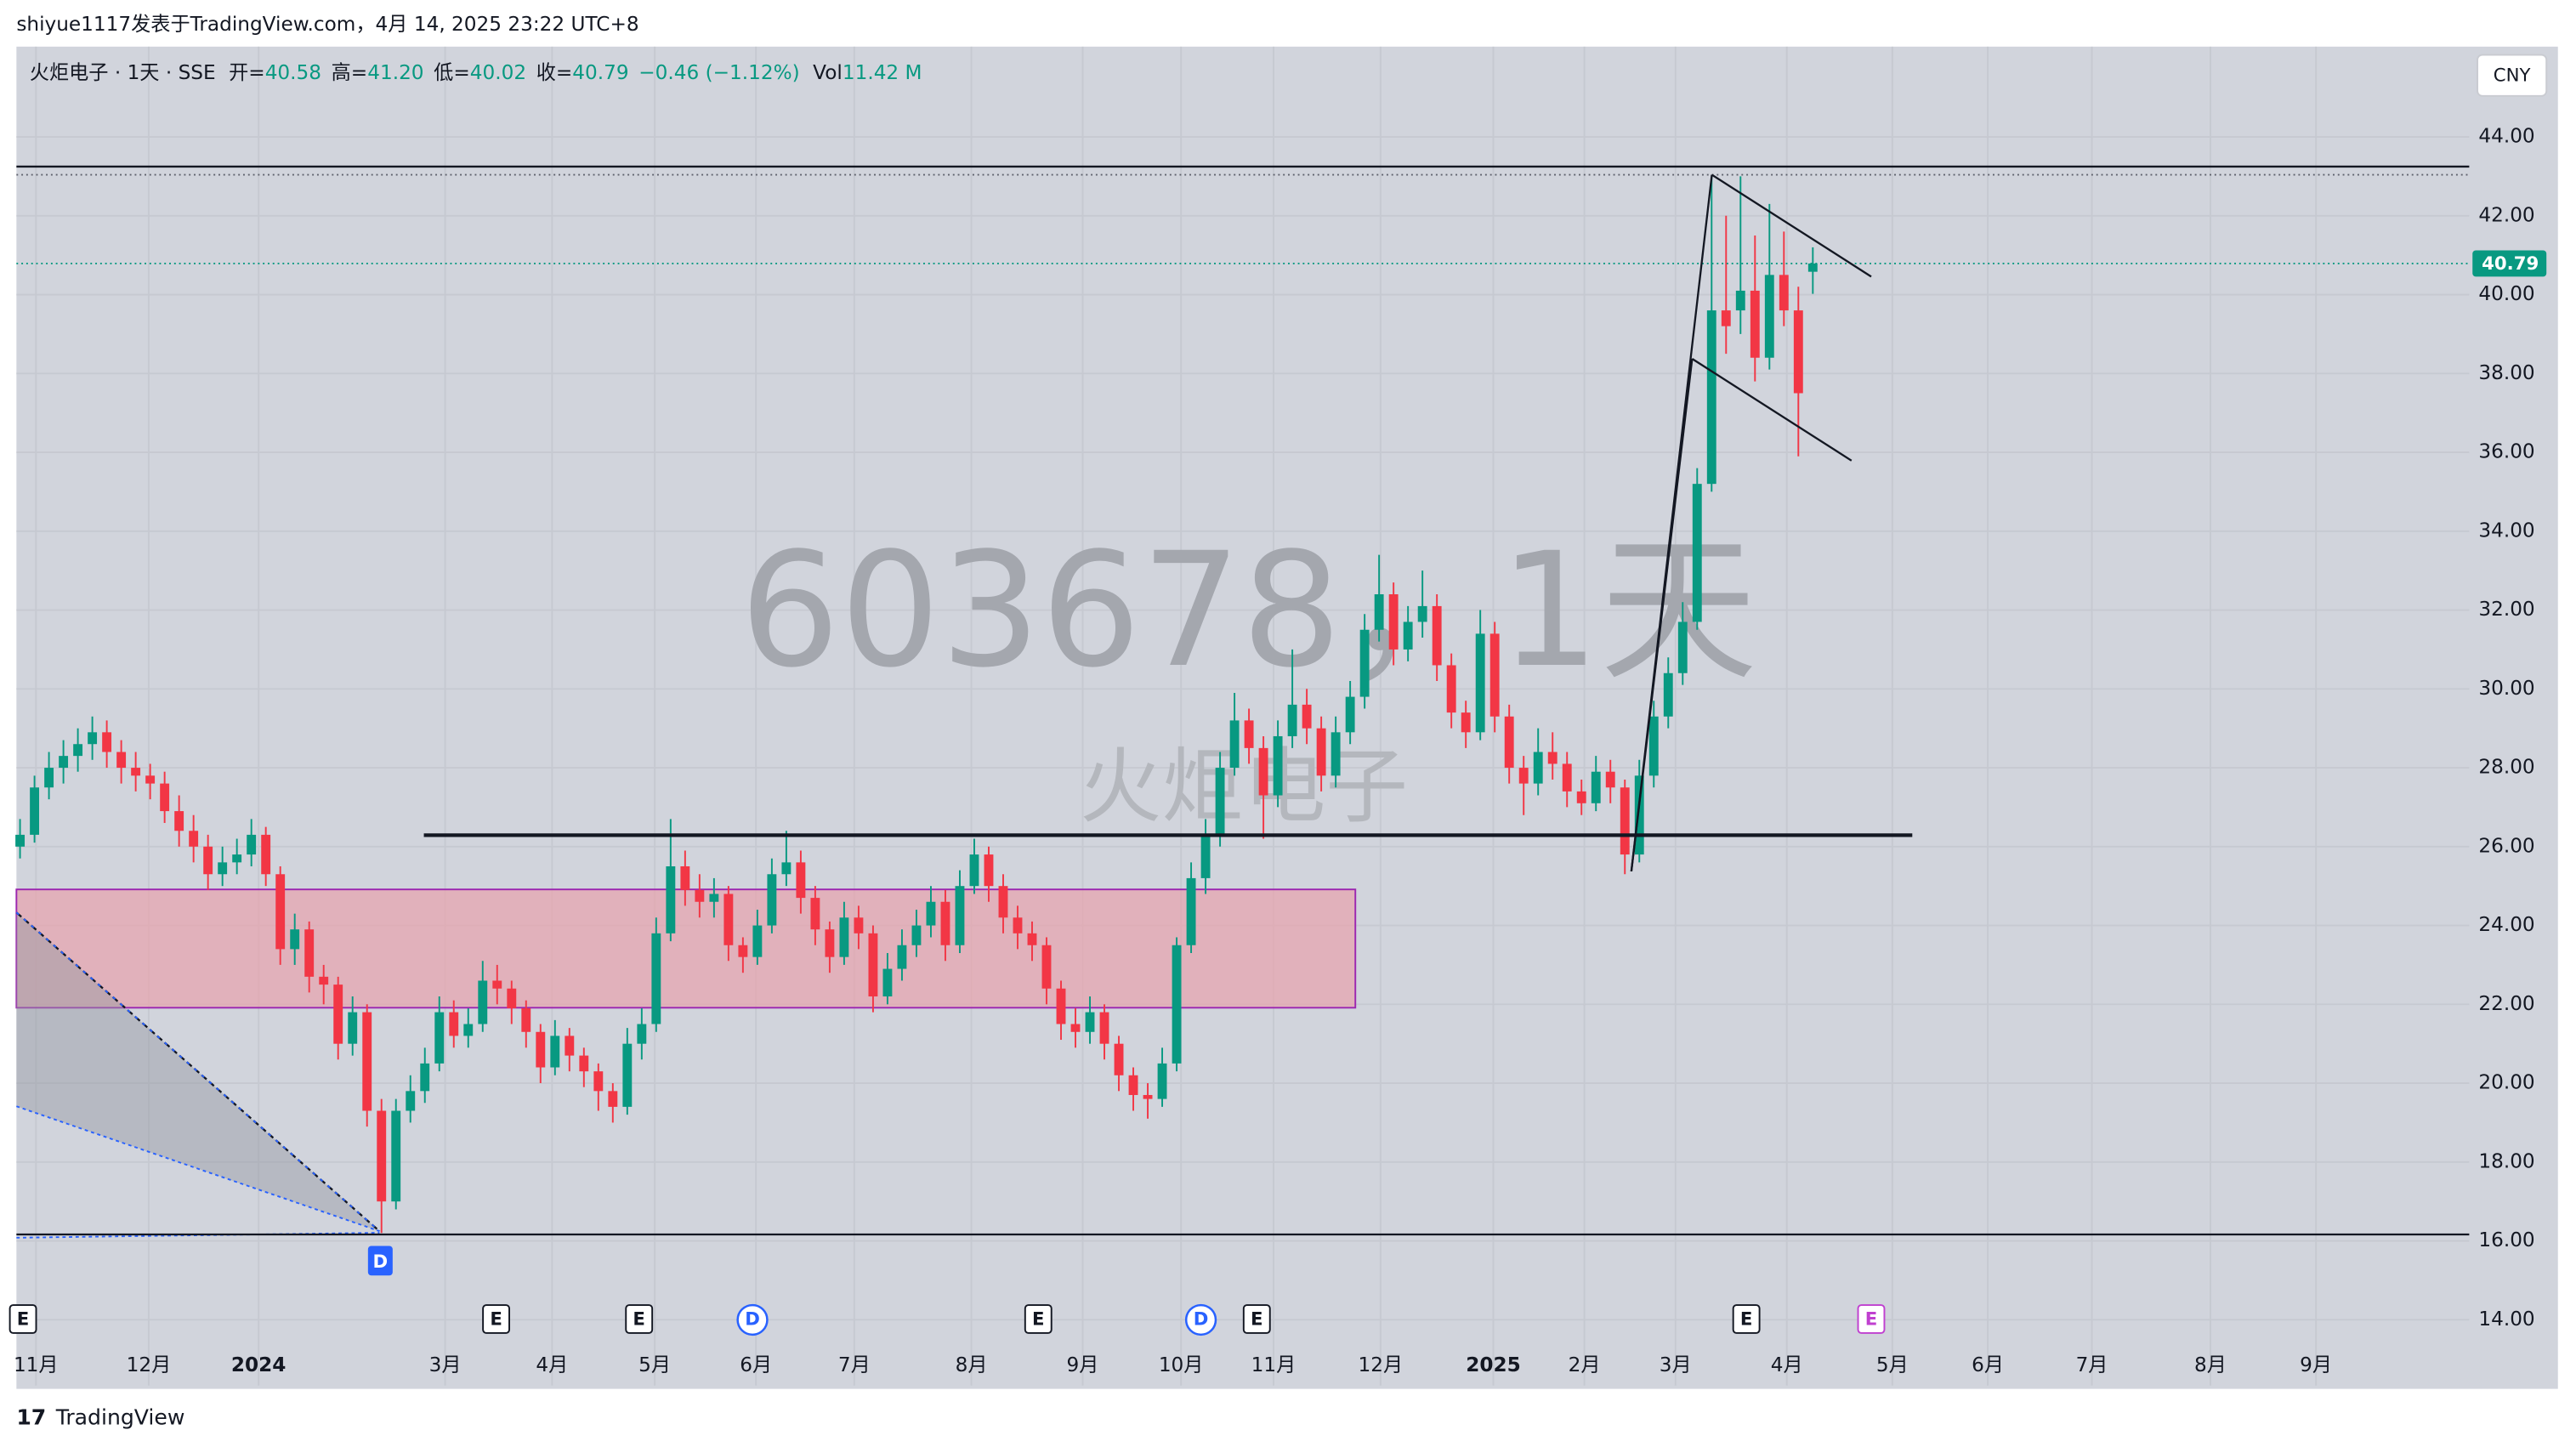 The height and width of the screenshot is (1447, 2576). What do you see at coordinates (828, 71) in the screenshot?
I see `vol-label: Vol` at bounding box center [828, 71].